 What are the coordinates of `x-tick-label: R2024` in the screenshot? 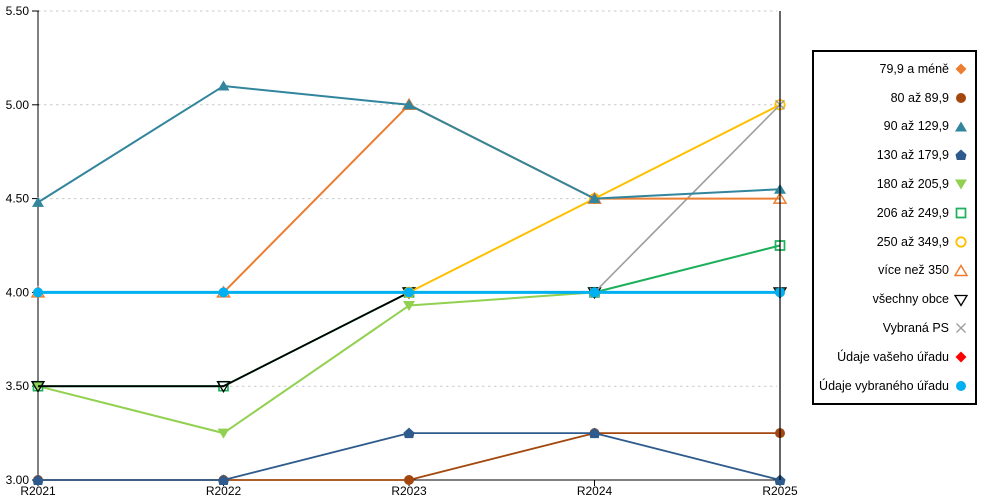 It's located at (595, 491).